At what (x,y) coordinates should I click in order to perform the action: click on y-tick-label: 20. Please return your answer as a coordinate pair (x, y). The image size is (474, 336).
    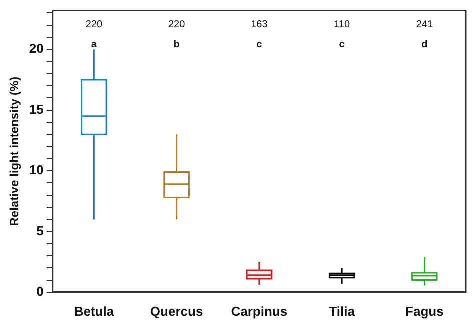
    Looking at the image, I should click on (36, 48).